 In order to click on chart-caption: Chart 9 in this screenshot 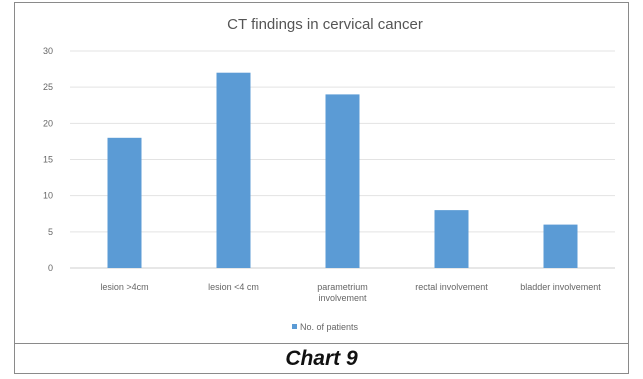, I will do `click(321, 358)`.